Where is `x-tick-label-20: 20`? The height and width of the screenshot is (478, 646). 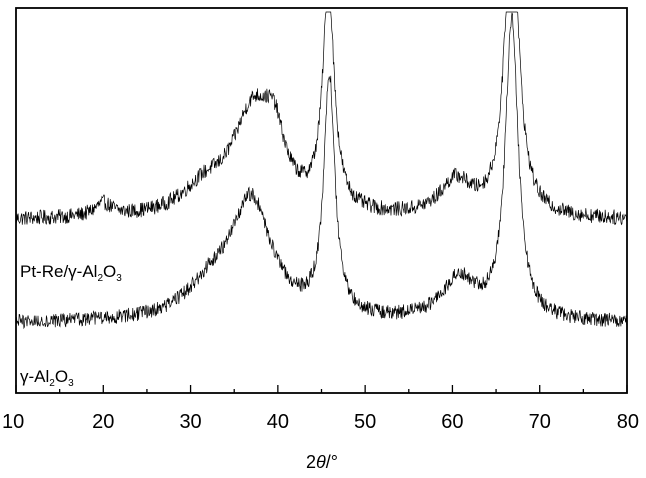
x-tick-label-20: 20 is located at coordinates (103, 422).